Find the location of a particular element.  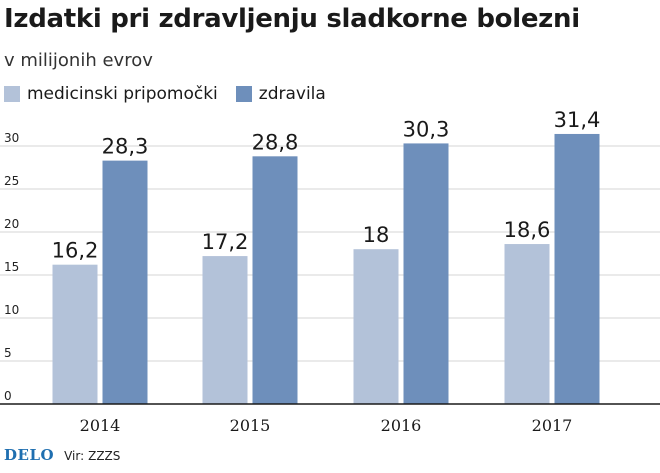

x-tick-label-2015: 2015 is located at coordinates (250, 425).